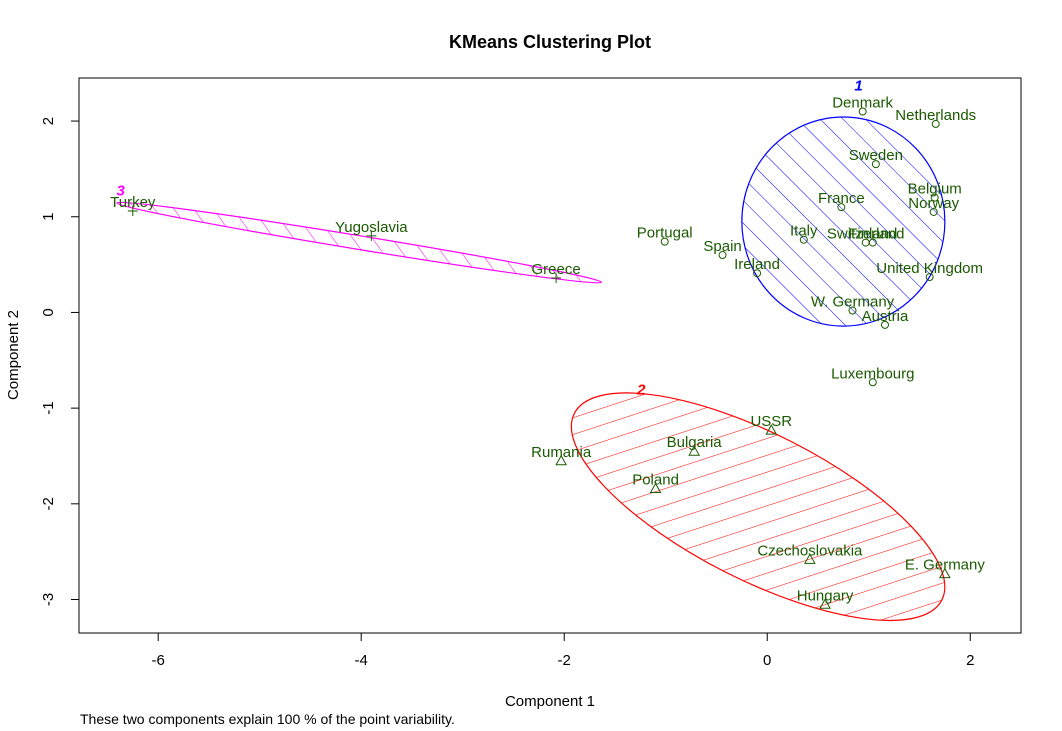  Describe the element at coordinates (48, 407) in the screenshot. I see `y-tick-label: -1` at that location.